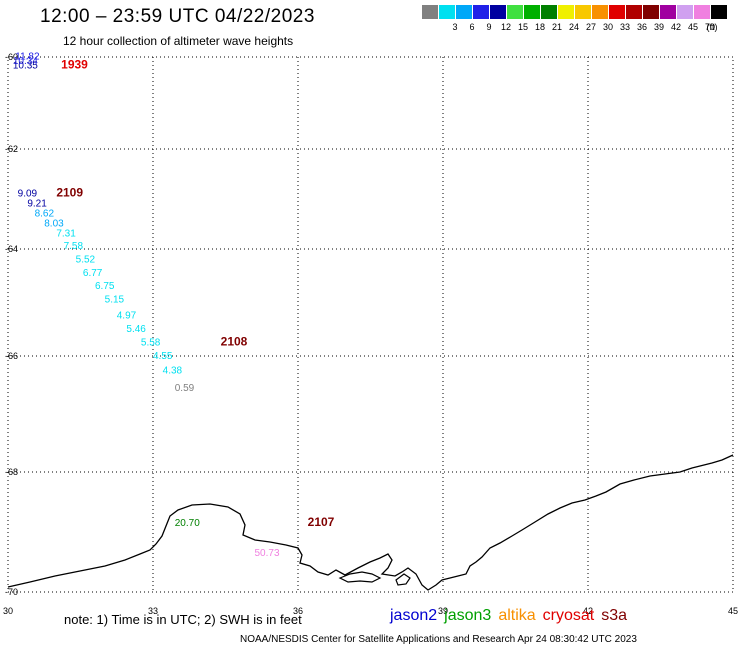  I want to click on satellite-name: jason3, so click(468, 615).